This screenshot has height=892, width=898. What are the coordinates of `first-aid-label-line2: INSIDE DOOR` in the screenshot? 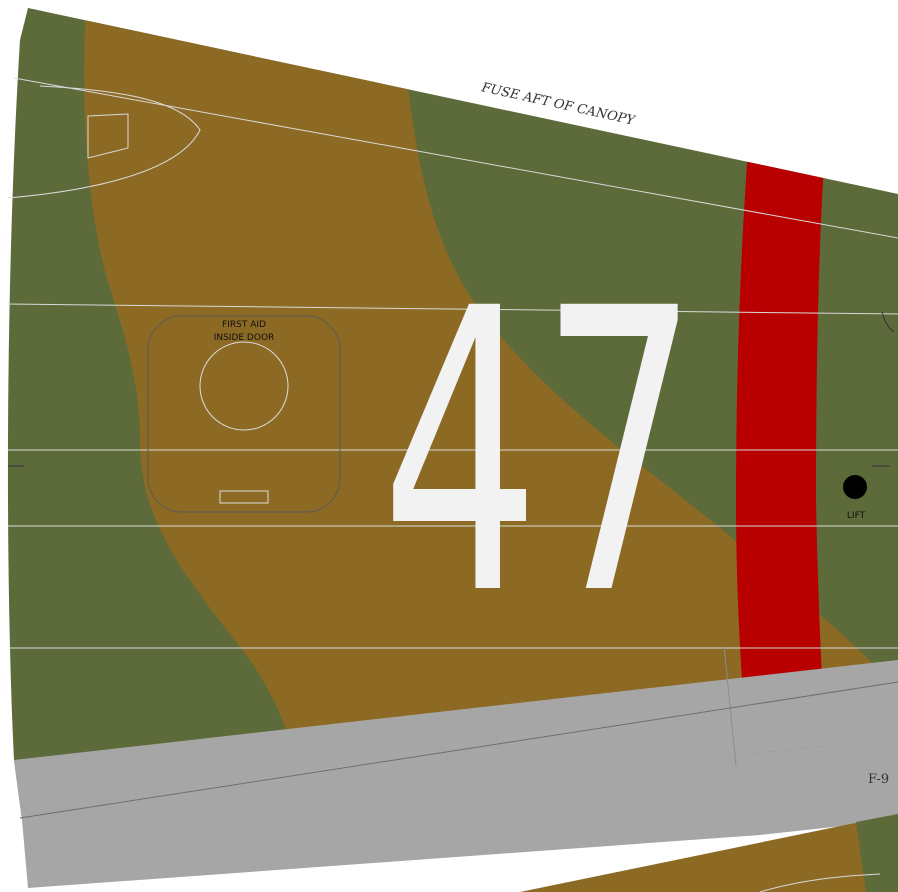 It's located at (244, 338).